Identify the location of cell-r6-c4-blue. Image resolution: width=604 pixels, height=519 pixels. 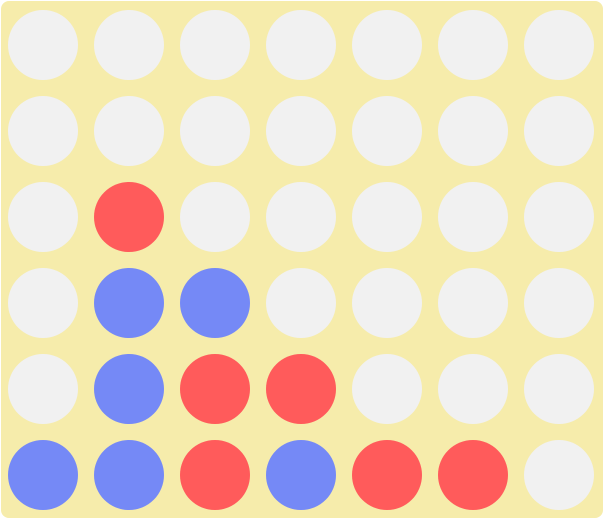
(301, 475).